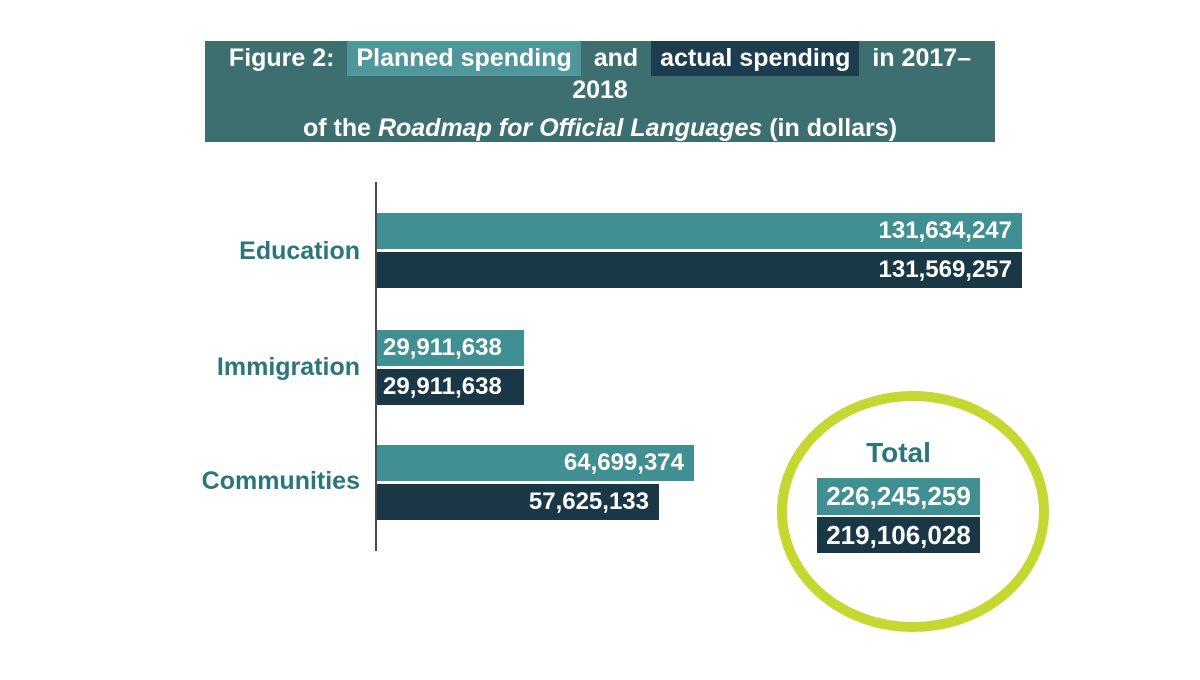  What do you see at coordinates (699, 231) in the screenshot?
I see `bar-planned-education: 131,634,247` at bounding box center [699, 231].